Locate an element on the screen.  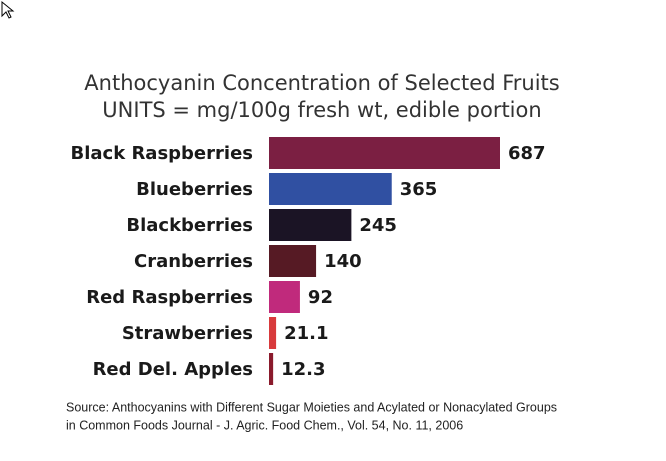
category-label: Red Del. Apples is located at coordinates (173, 369).